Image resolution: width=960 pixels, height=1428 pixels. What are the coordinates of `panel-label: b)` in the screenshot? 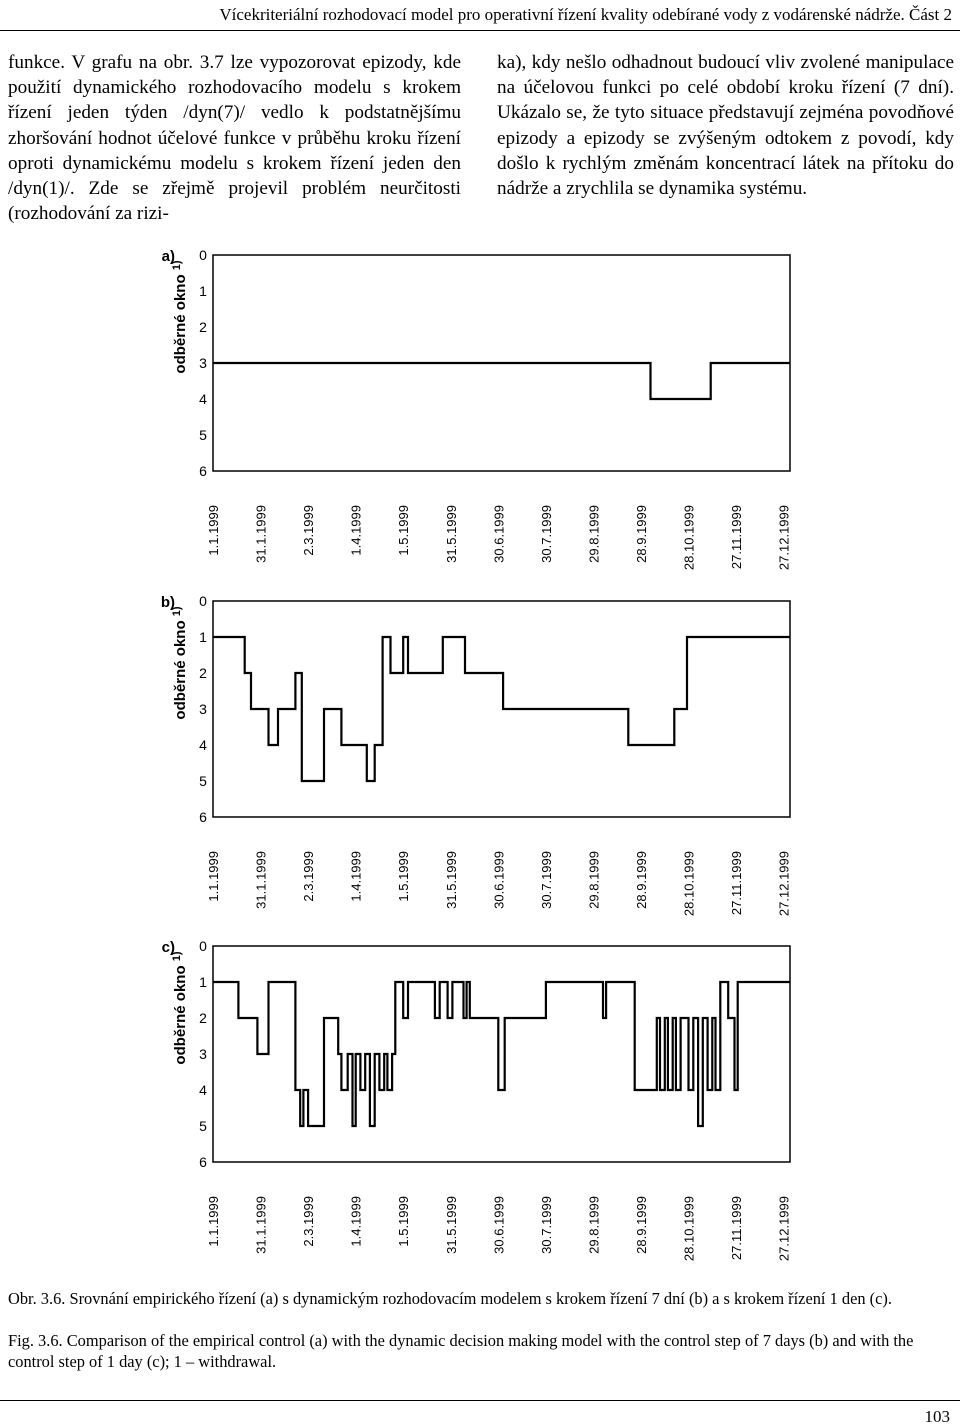 It's located at (168, 602).